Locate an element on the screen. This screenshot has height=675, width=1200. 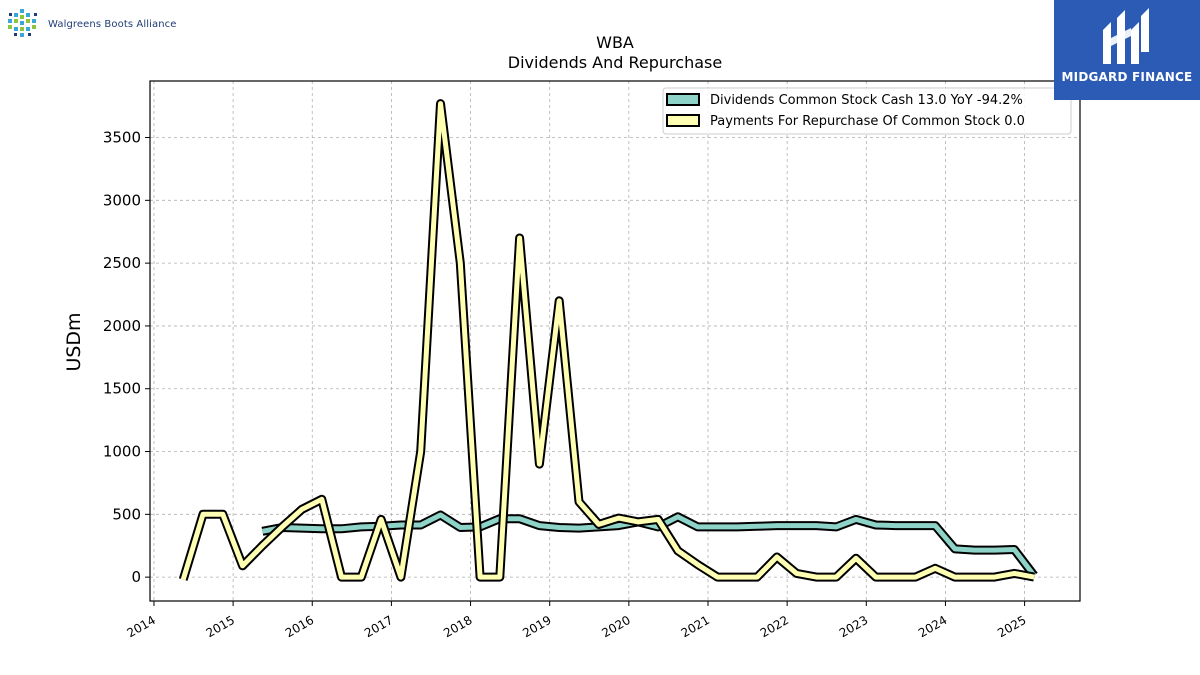
midgard-logo-icon is located at coordinates (1126, 36).